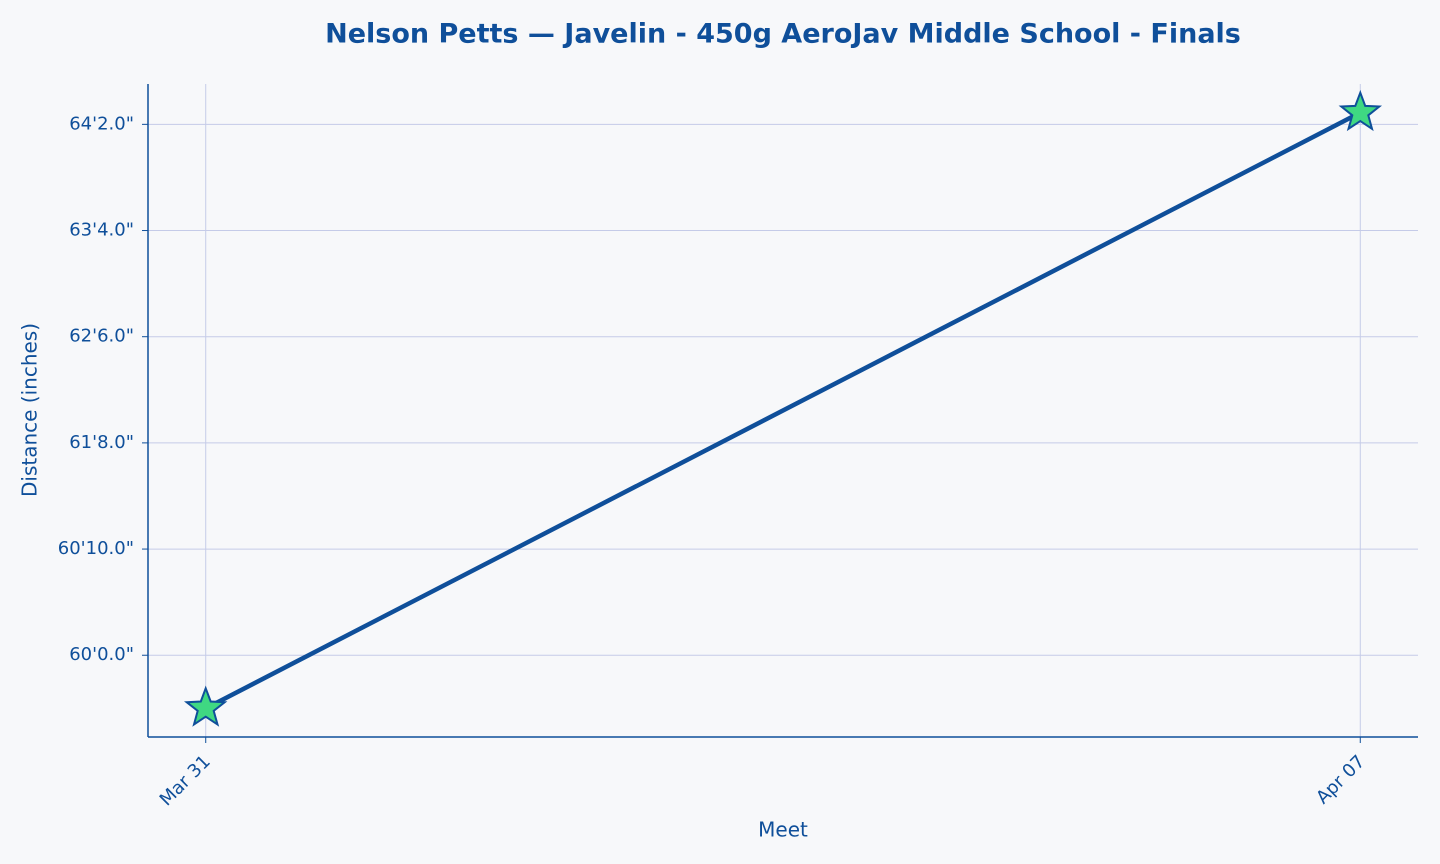  I want to click on y-tick-label: 64'2.0", so click(101, 123).